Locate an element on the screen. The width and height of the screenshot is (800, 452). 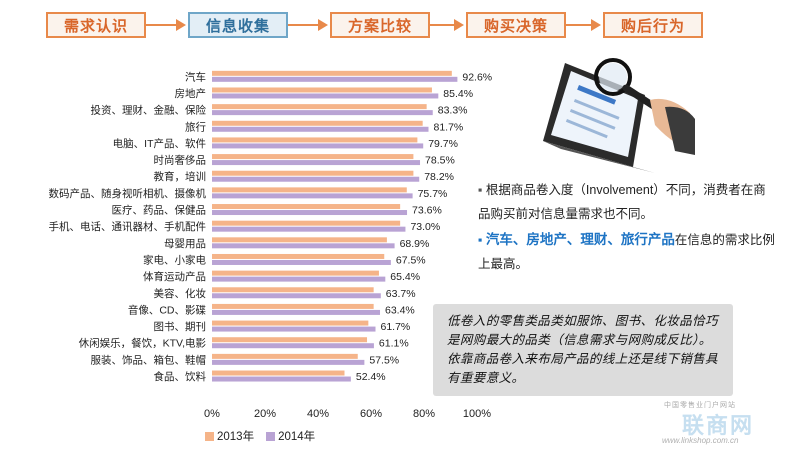
flow-step-3: 方案比较 is located at coordinates (380, 25).